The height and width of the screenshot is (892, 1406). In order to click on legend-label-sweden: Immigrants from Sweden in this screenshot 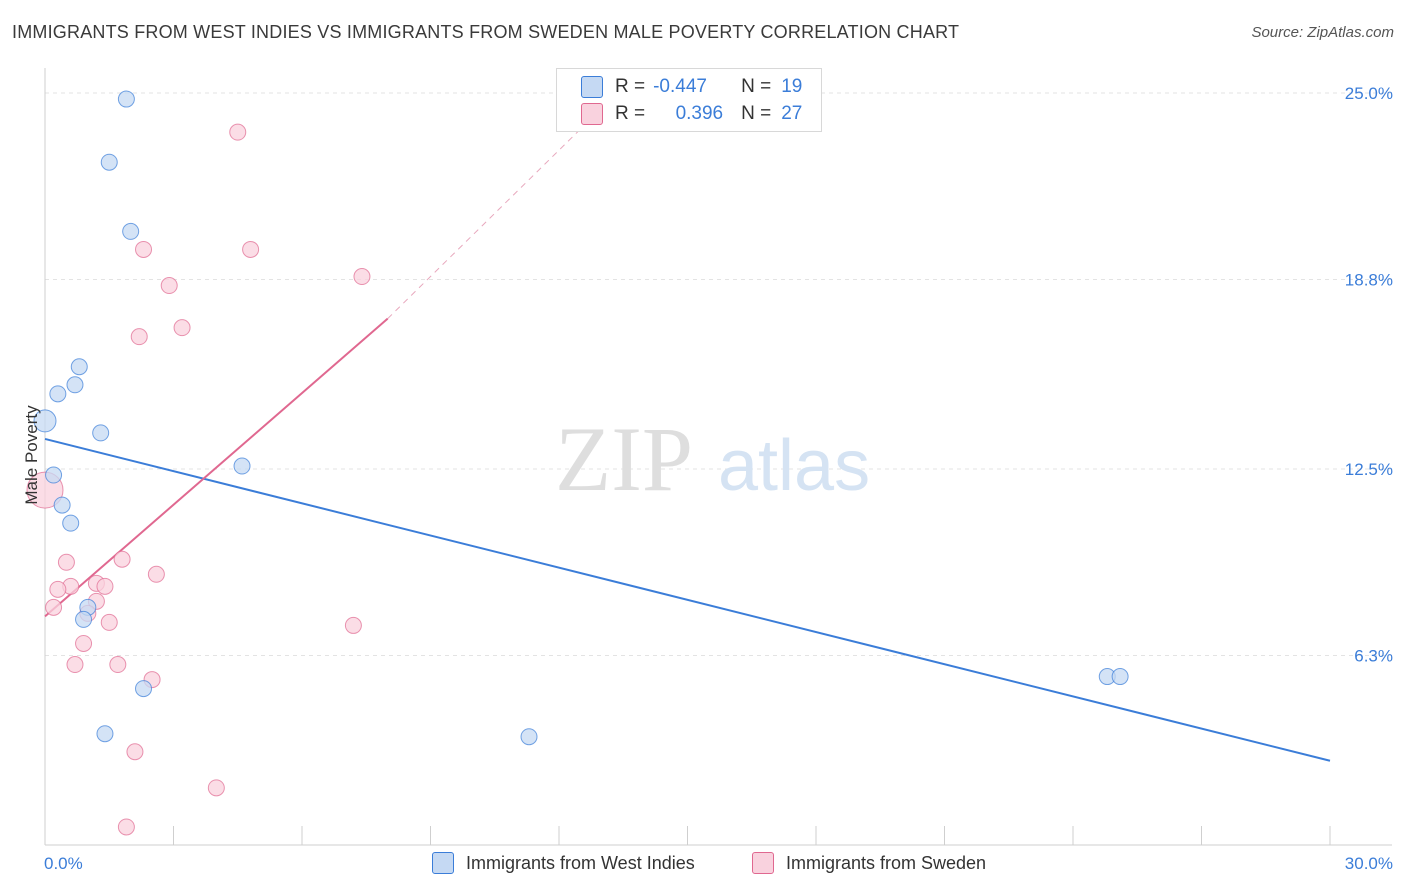, I will do `click(886, 862)`.